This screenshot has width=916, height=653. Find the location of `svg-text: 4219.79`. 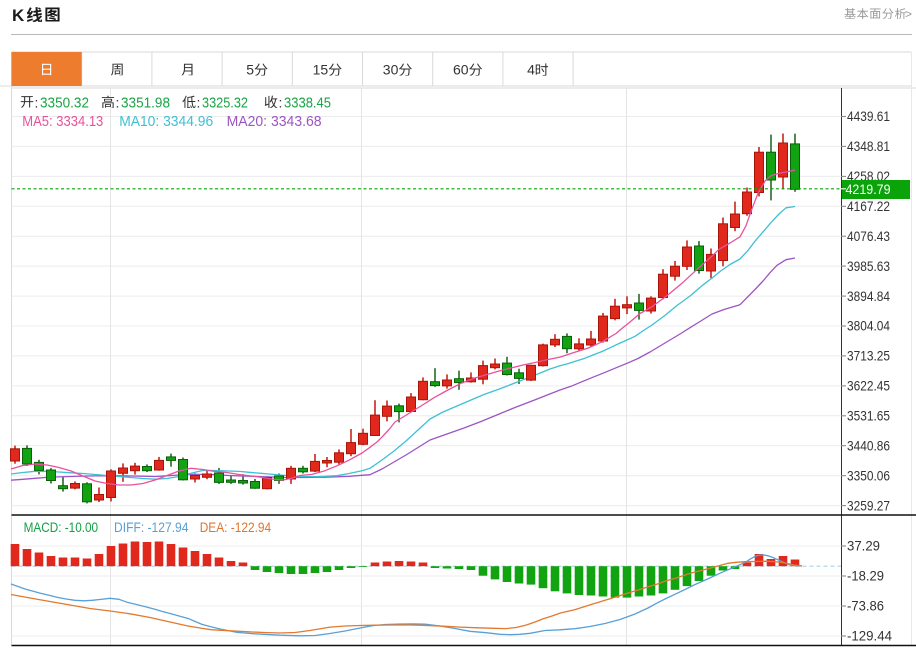

svg-text: 4219.79 is located at coordinates (868, 189).